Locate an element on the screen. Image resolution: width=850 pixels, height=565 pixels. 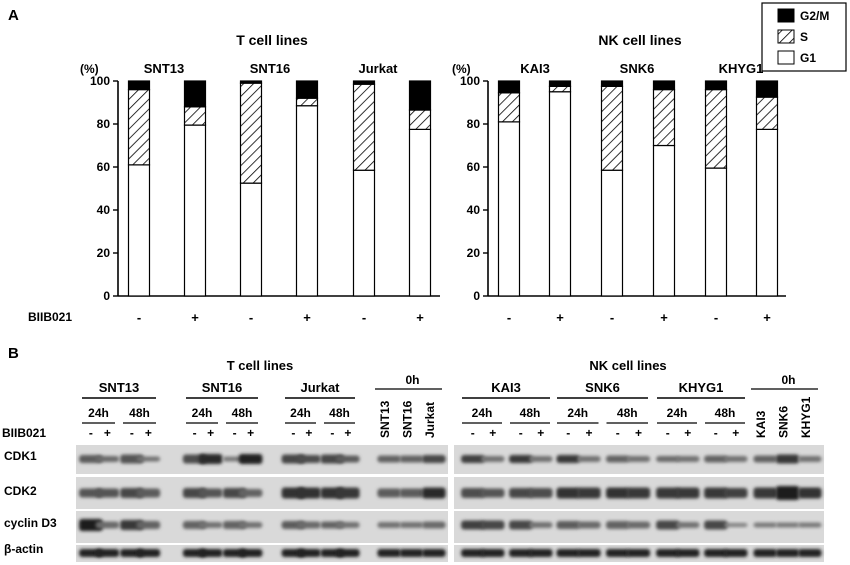
legend-swatch-g1 is located at coordinates (786, 57).